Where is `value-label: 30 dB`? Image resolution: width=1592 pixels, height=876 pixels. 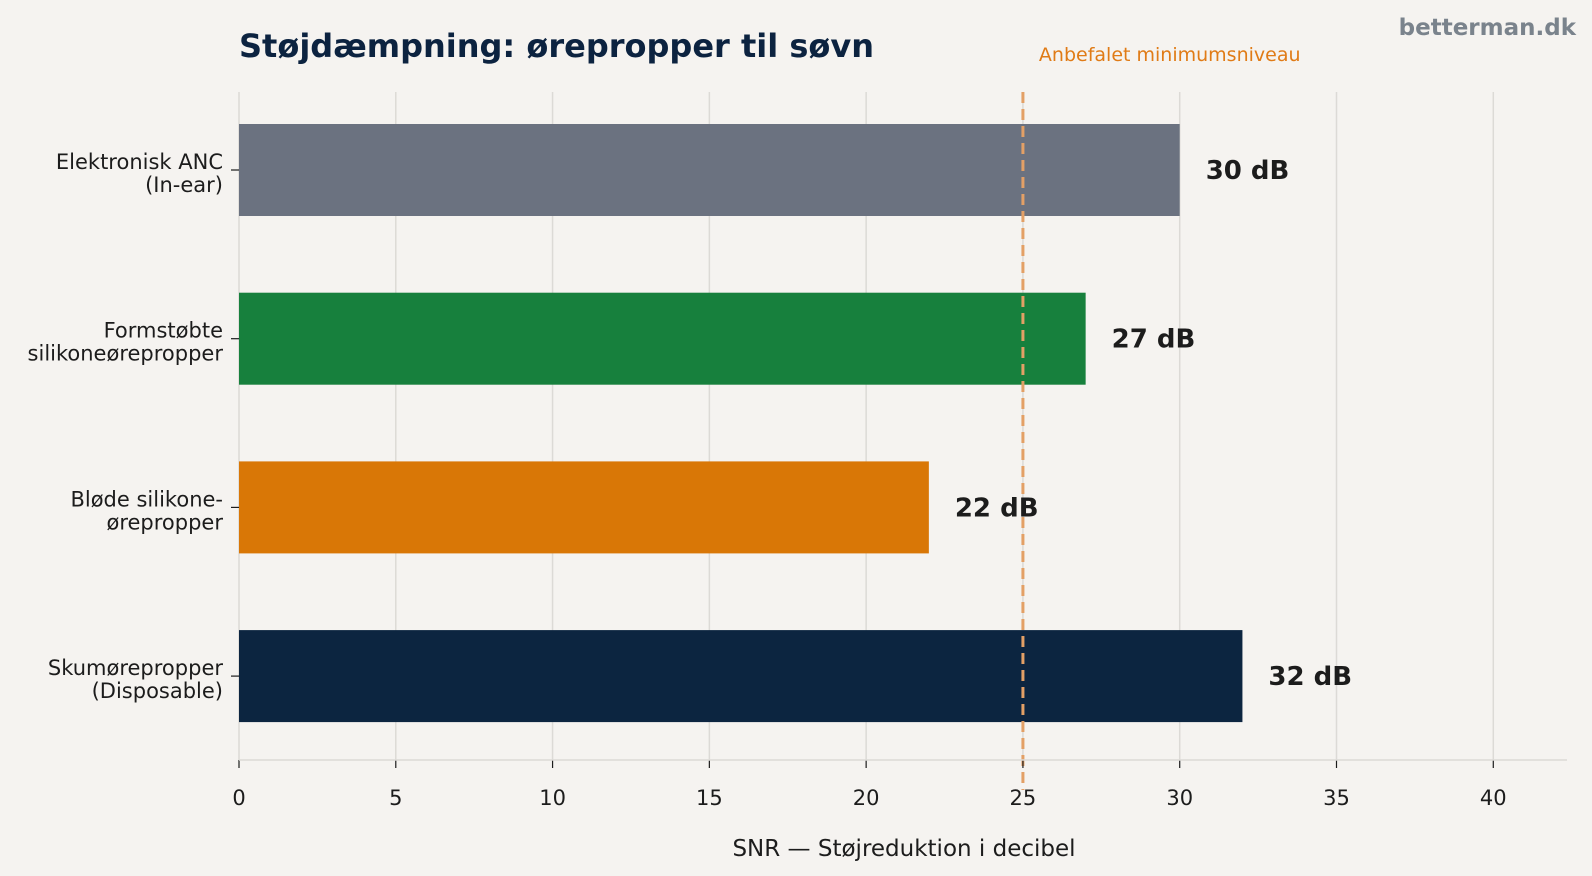
value-label: 30 dB is located at coordinates (1248, 171).